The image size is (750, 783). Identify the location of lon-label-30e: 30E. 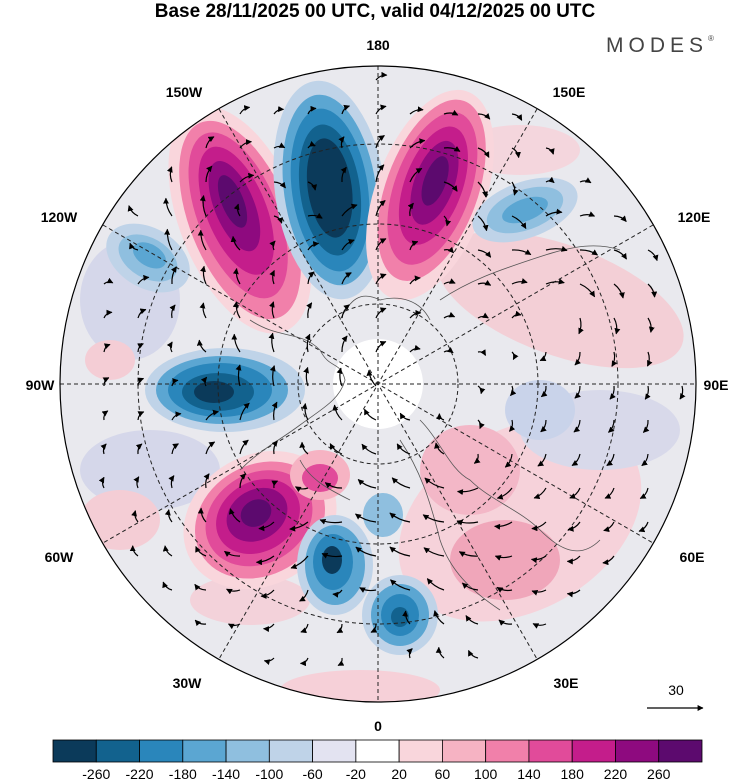
(566, 683).